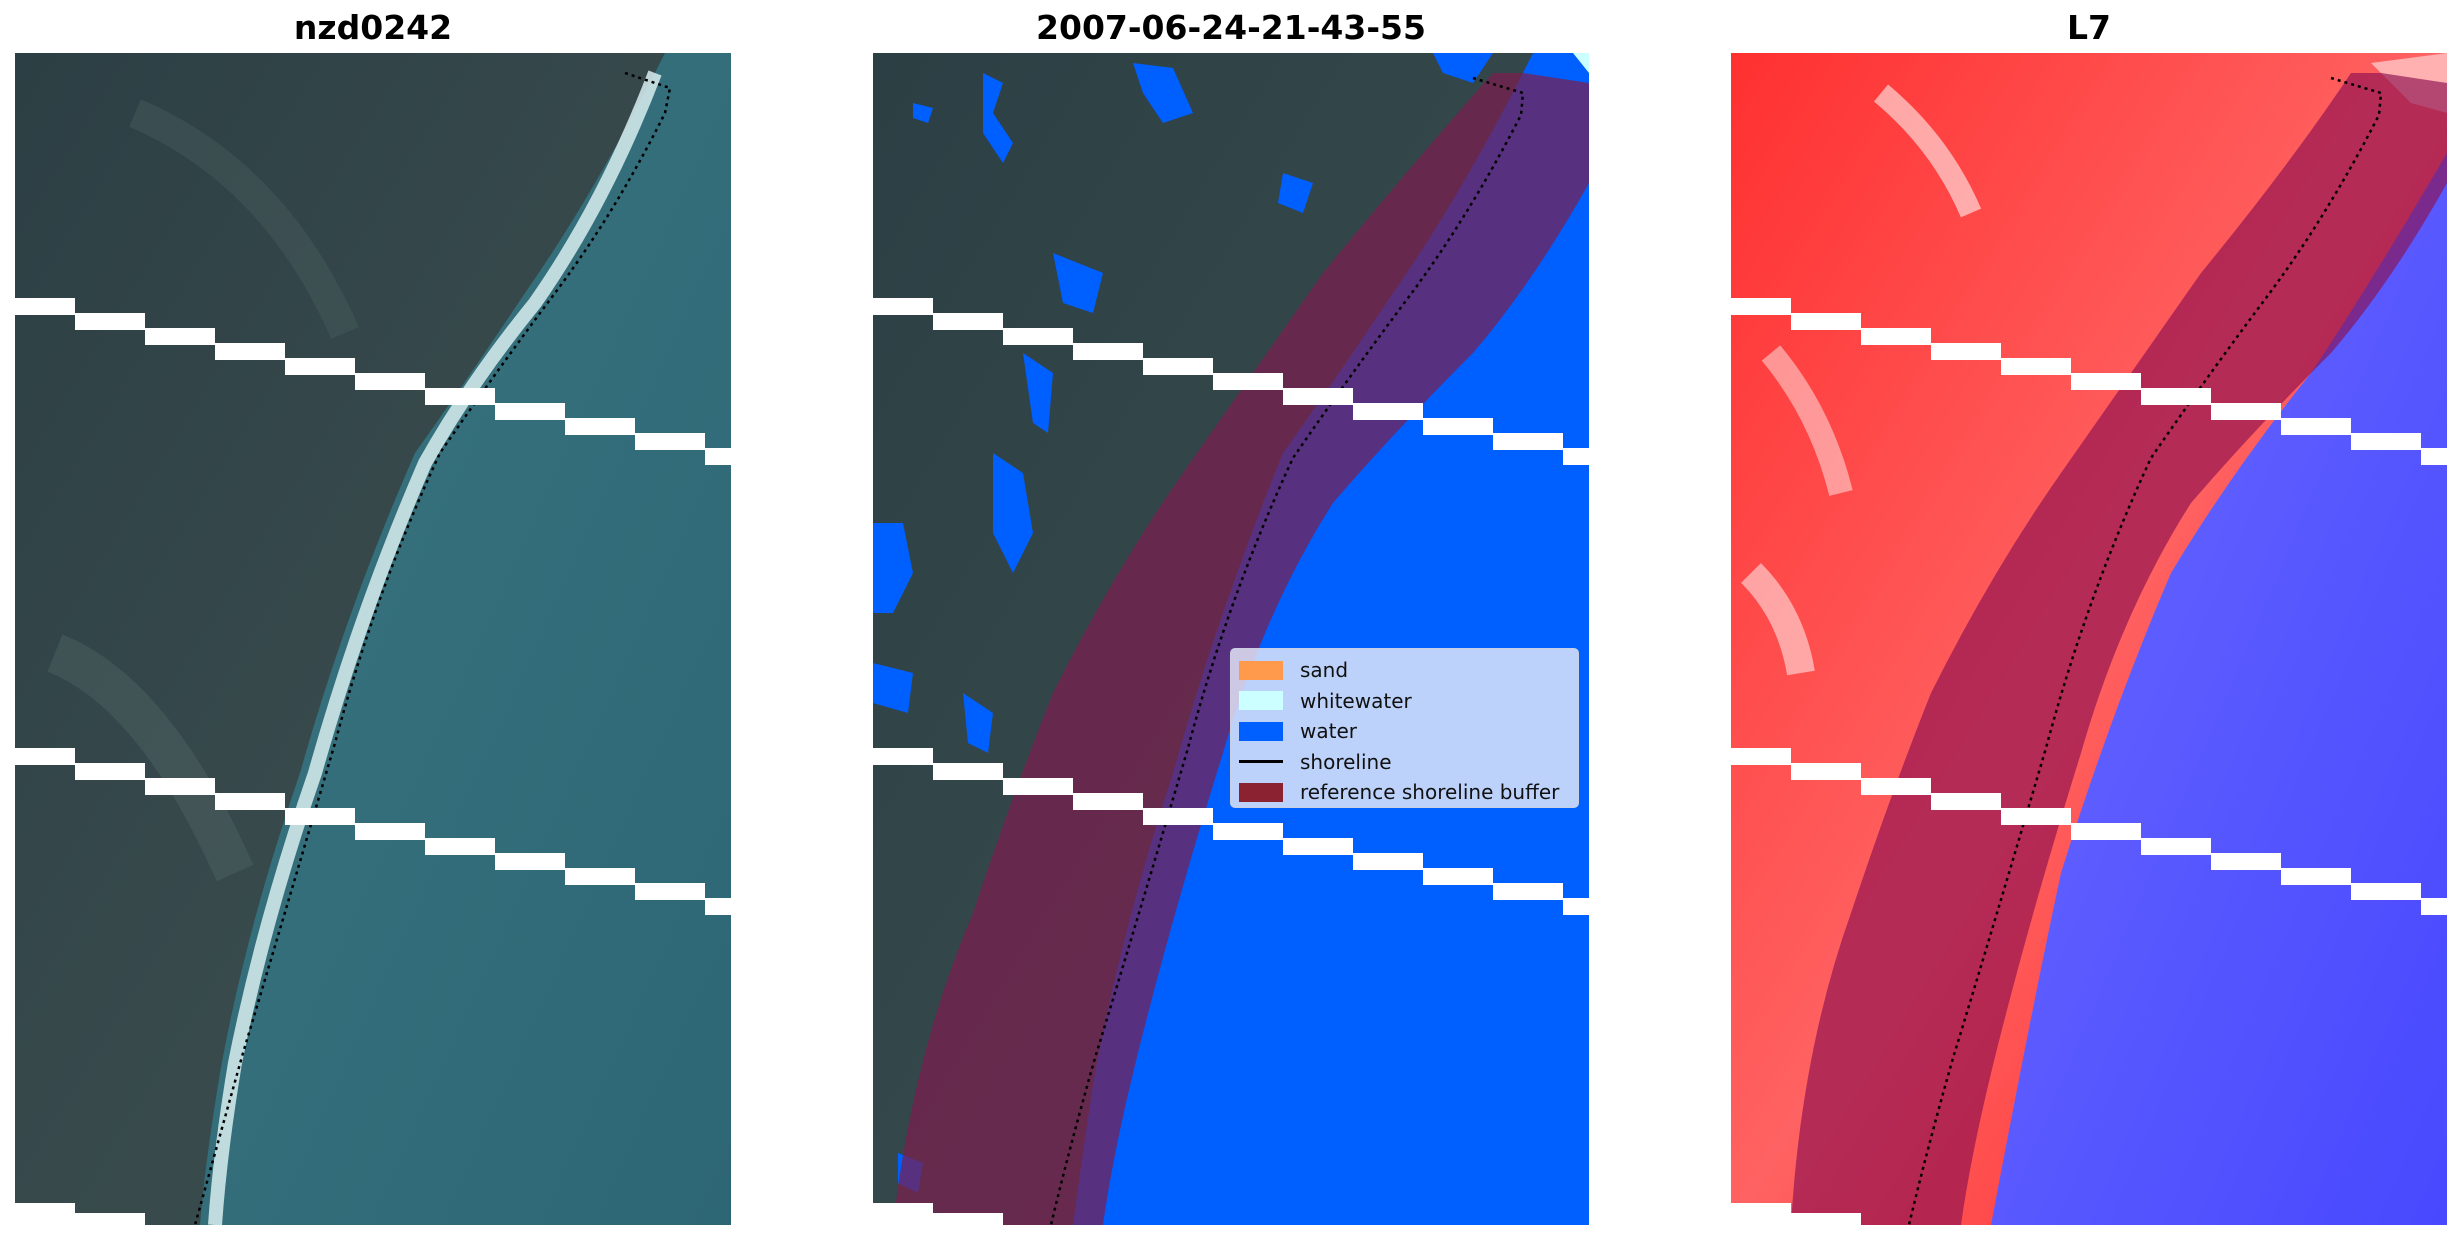 The image size is (2460, 1239). Describe the element at coordinates (1261, 762) in the screenshot. I see `legend-line-shoreline` at that location.